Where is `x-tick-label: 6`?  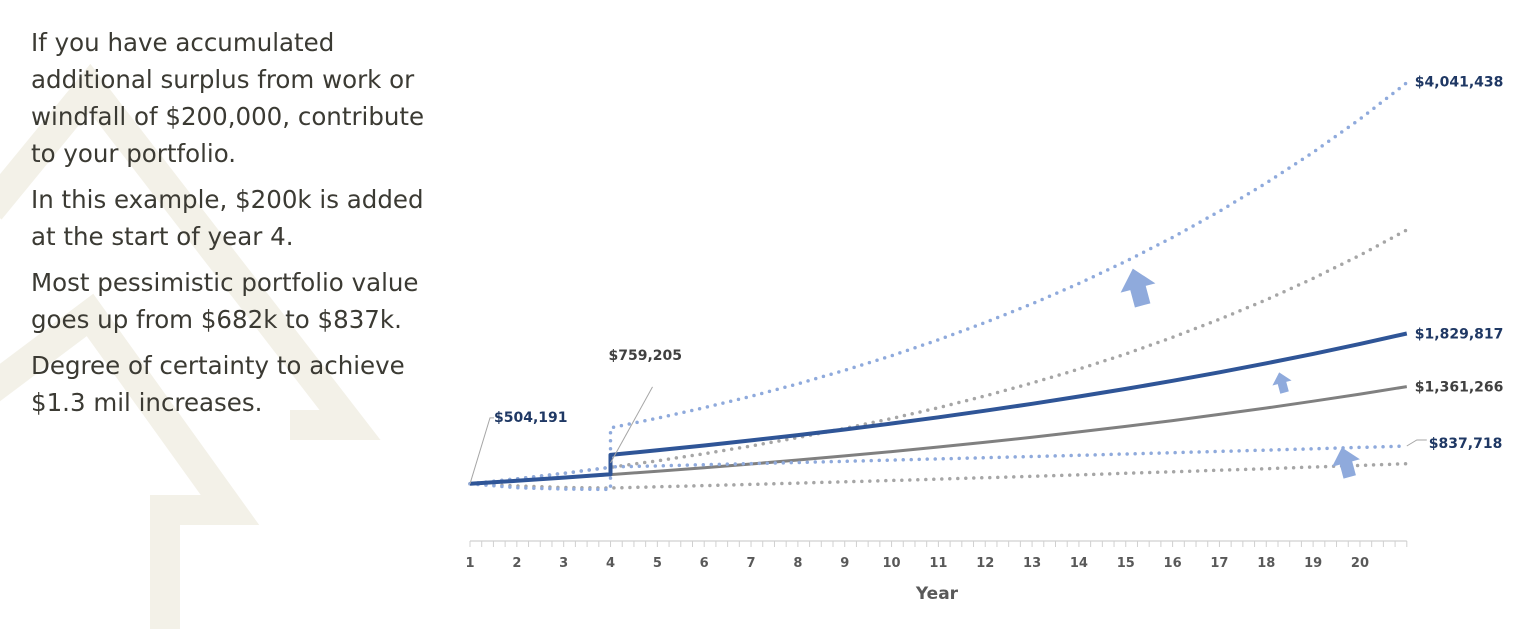 x-tick-label: 6 is located at coordinates (704, 563).